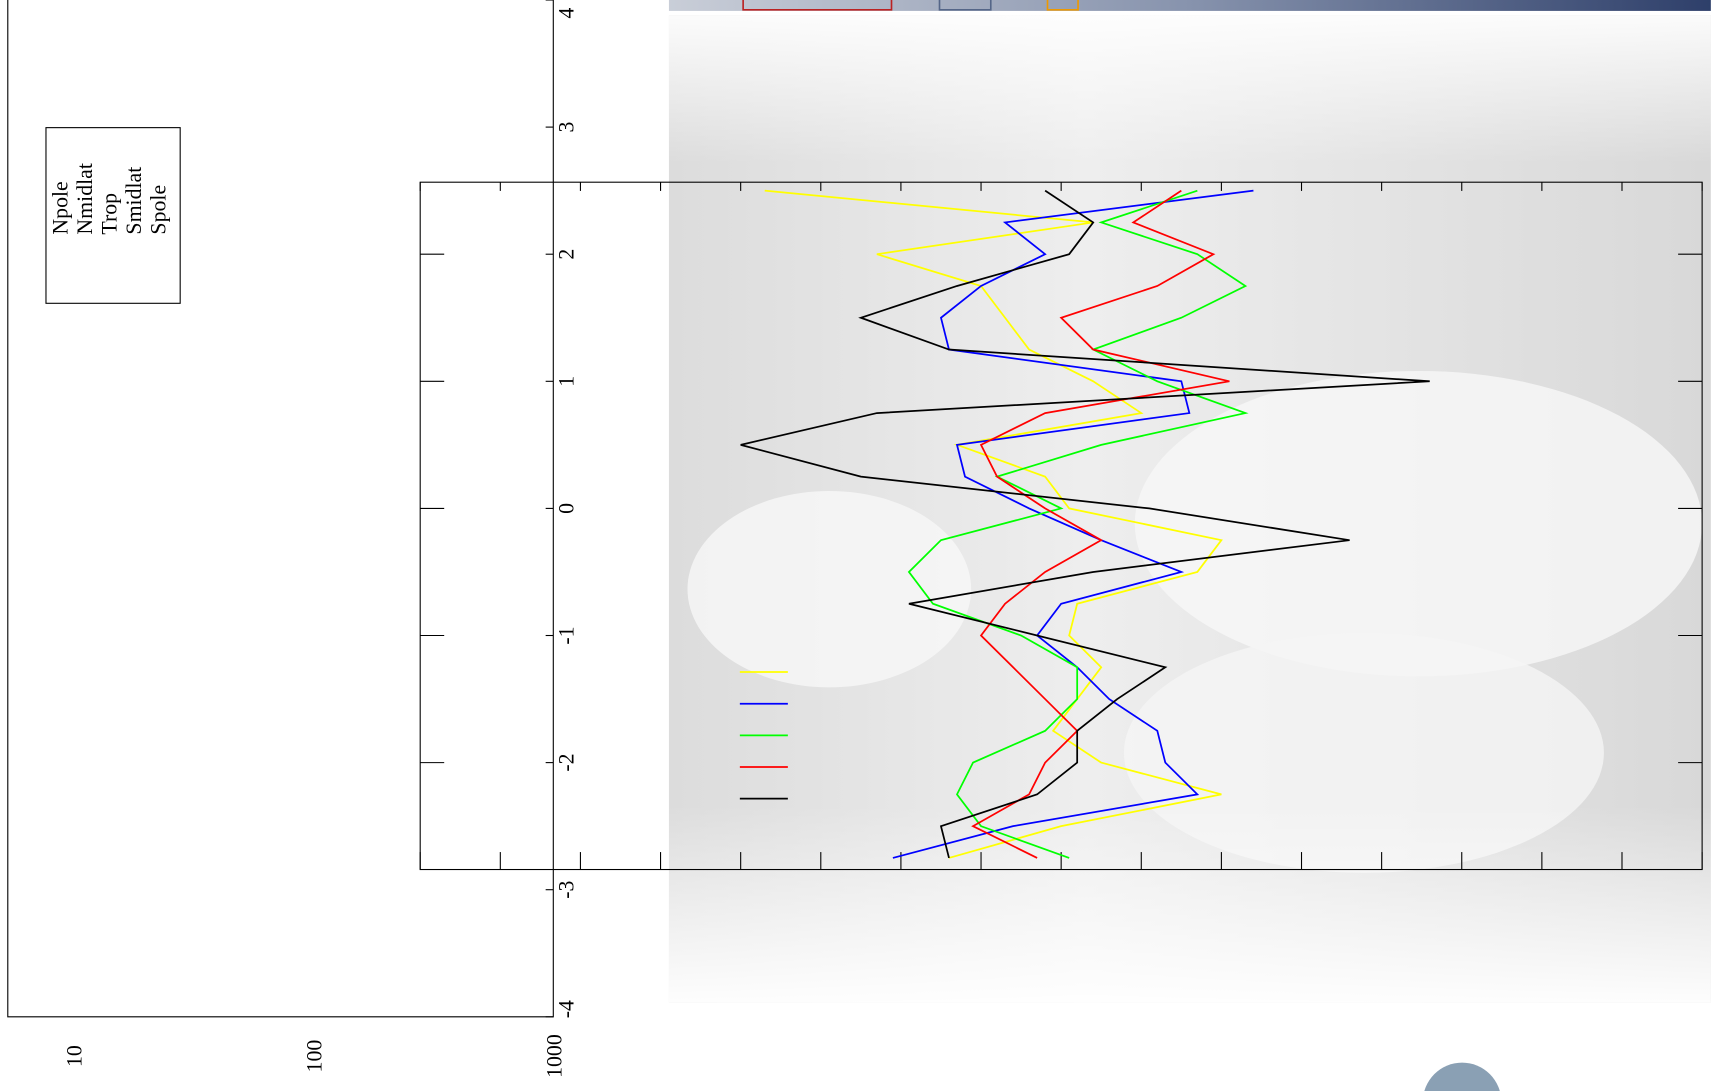  I want to click on x-tick-label: 1, so click(567, 381).